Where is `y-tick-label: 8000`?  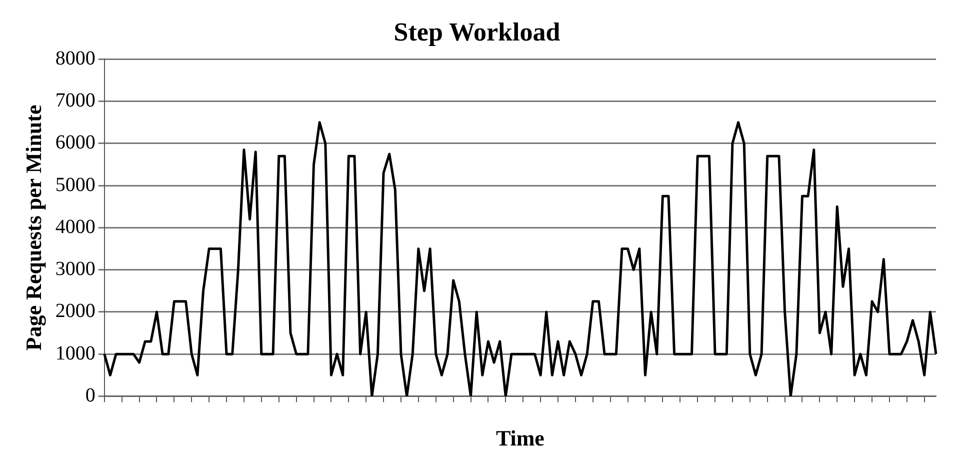 y-tick-label: 8000 is located at coordinates (75, 58).